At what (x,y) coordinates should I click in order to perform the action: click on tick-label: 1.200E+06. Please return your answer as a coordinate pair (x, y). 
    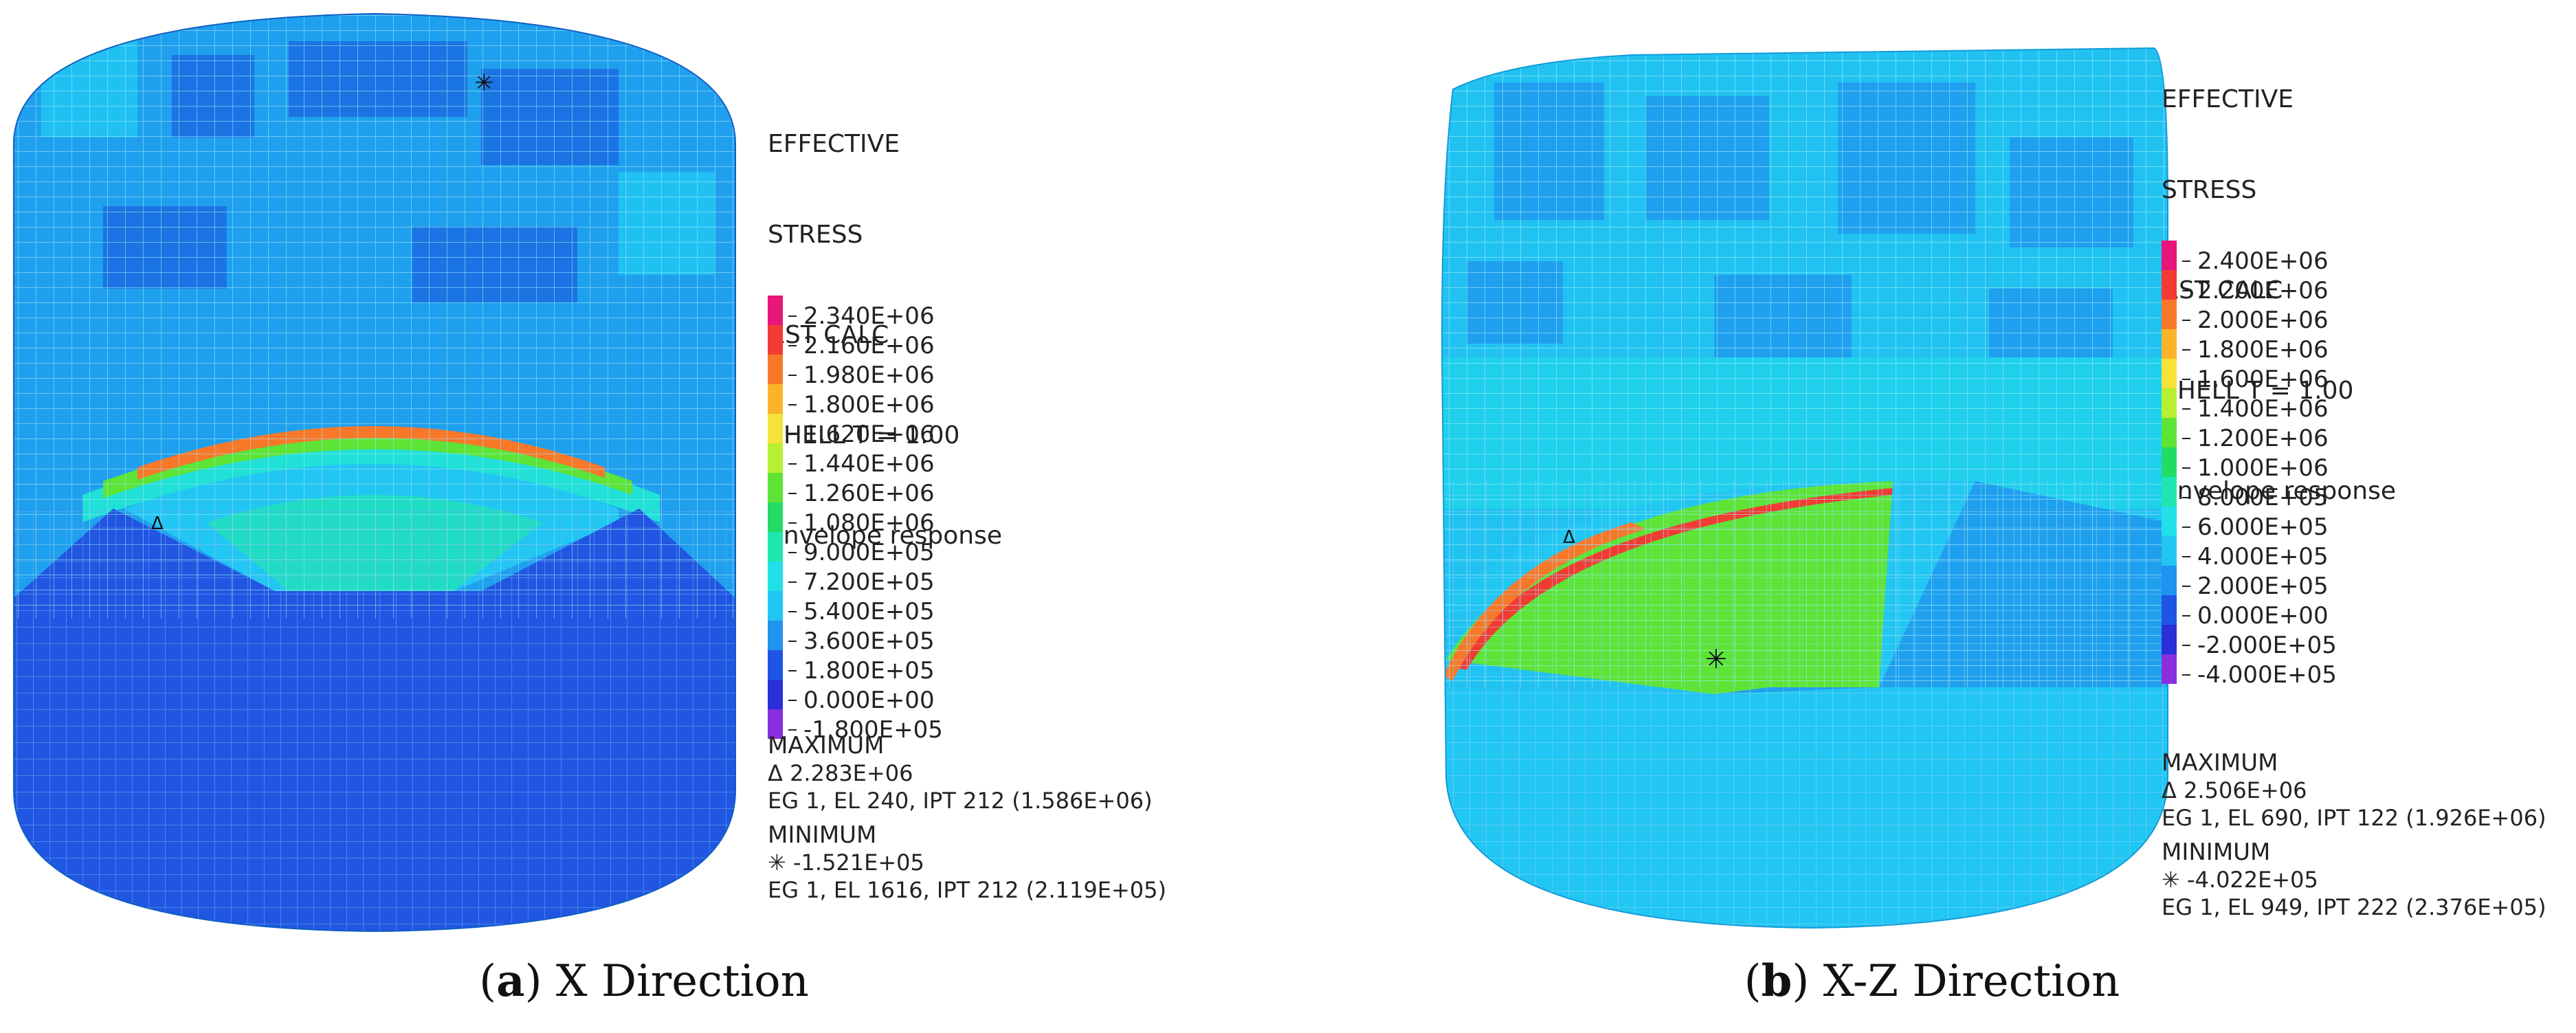
    Looking at the image, I should click on (2263, 438).